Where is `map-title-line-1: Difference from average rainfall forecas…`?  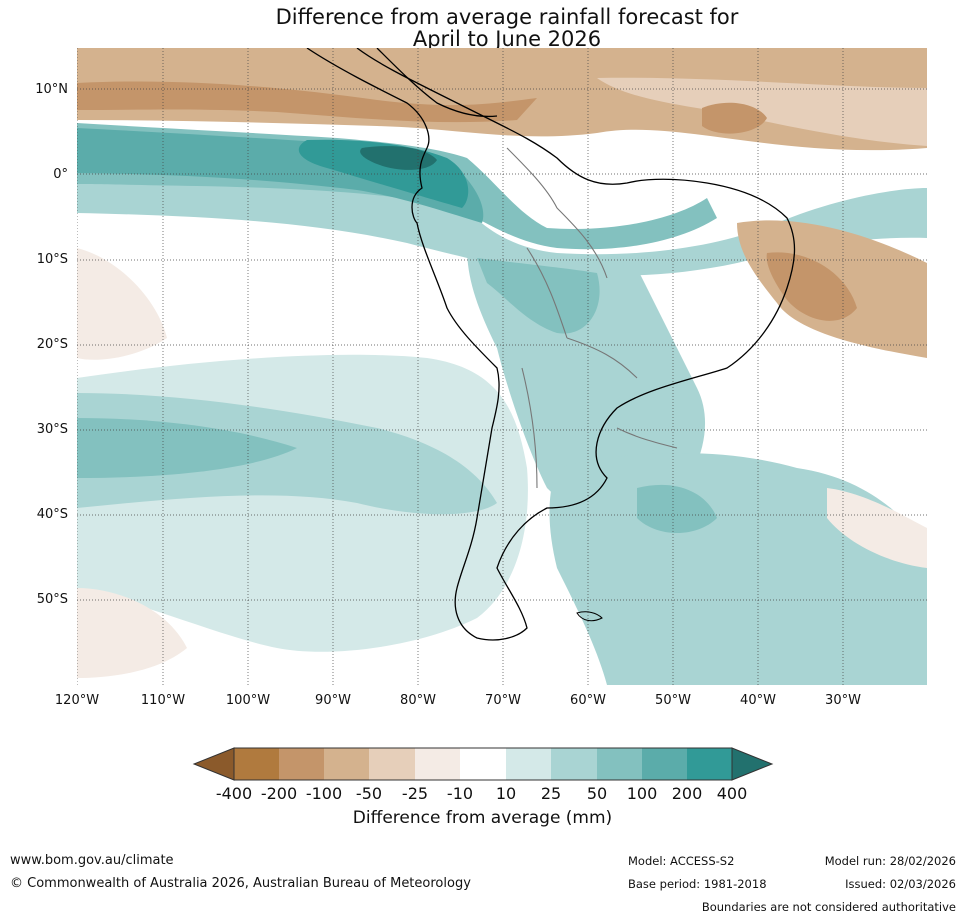 map-title-line-1: Difference from average rainfall forecas… is located at coordinates (507, 17).